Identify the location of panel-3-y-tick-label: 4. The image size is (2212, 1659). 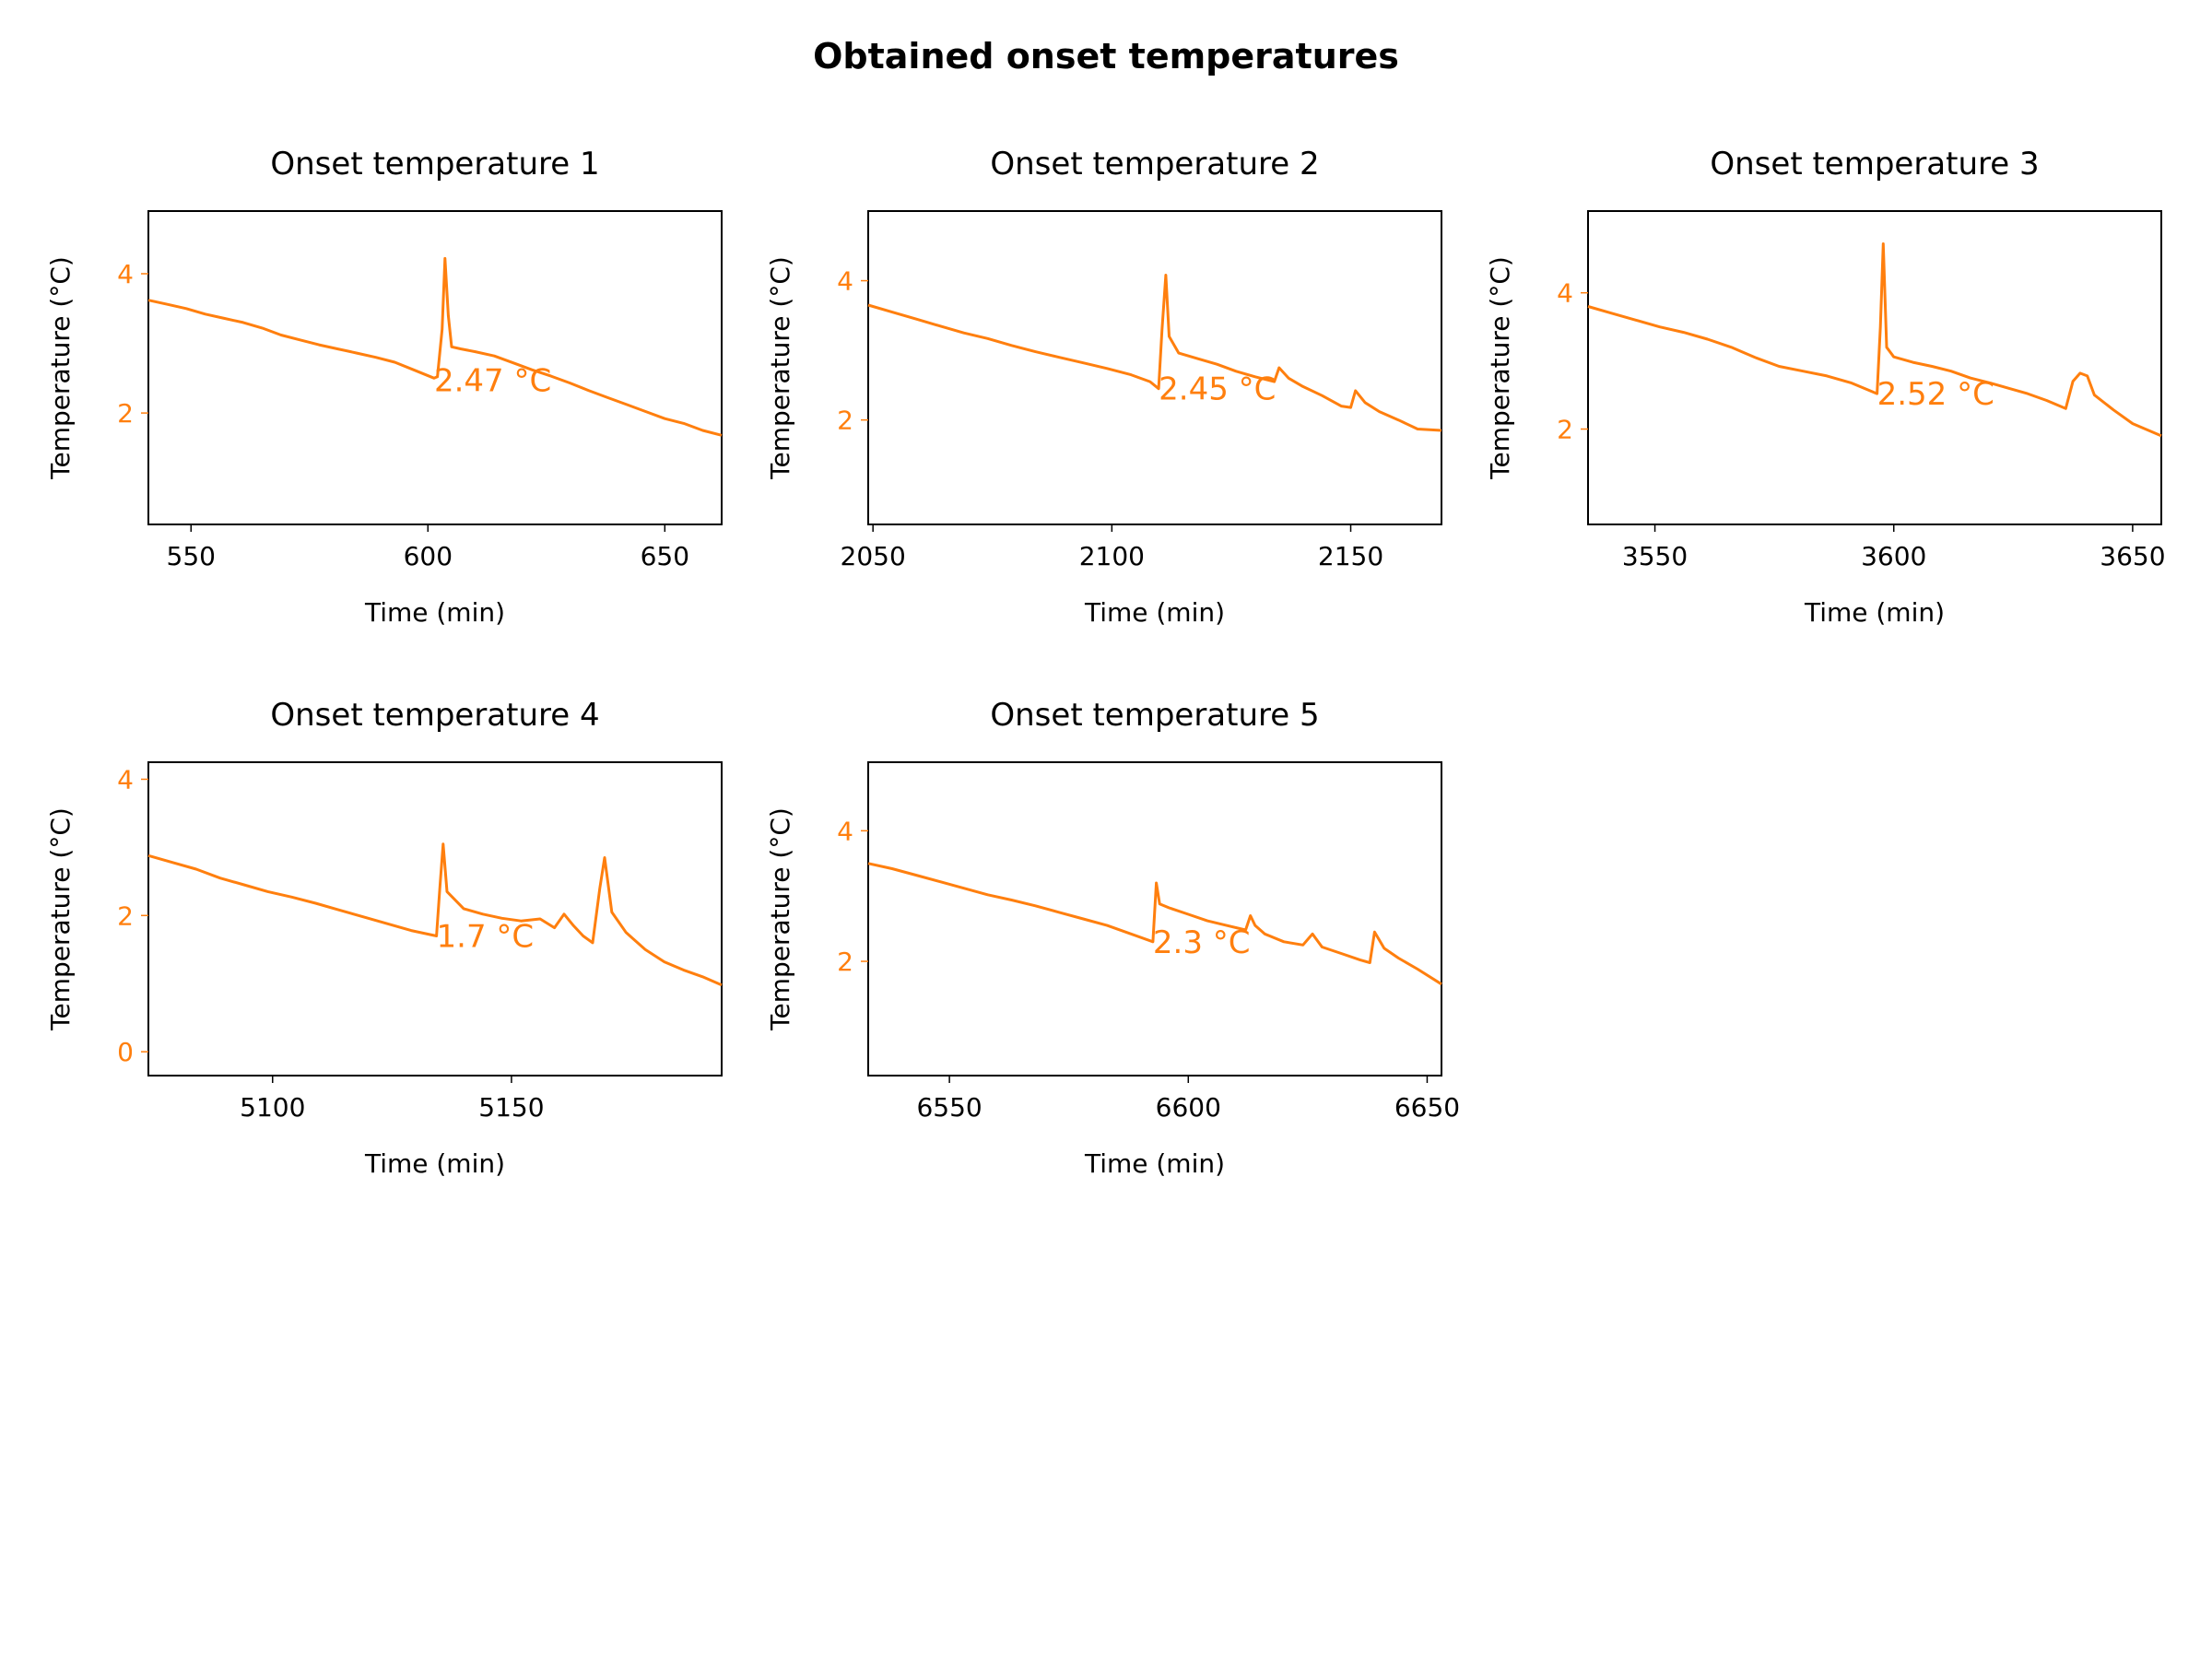
(1565, 293).